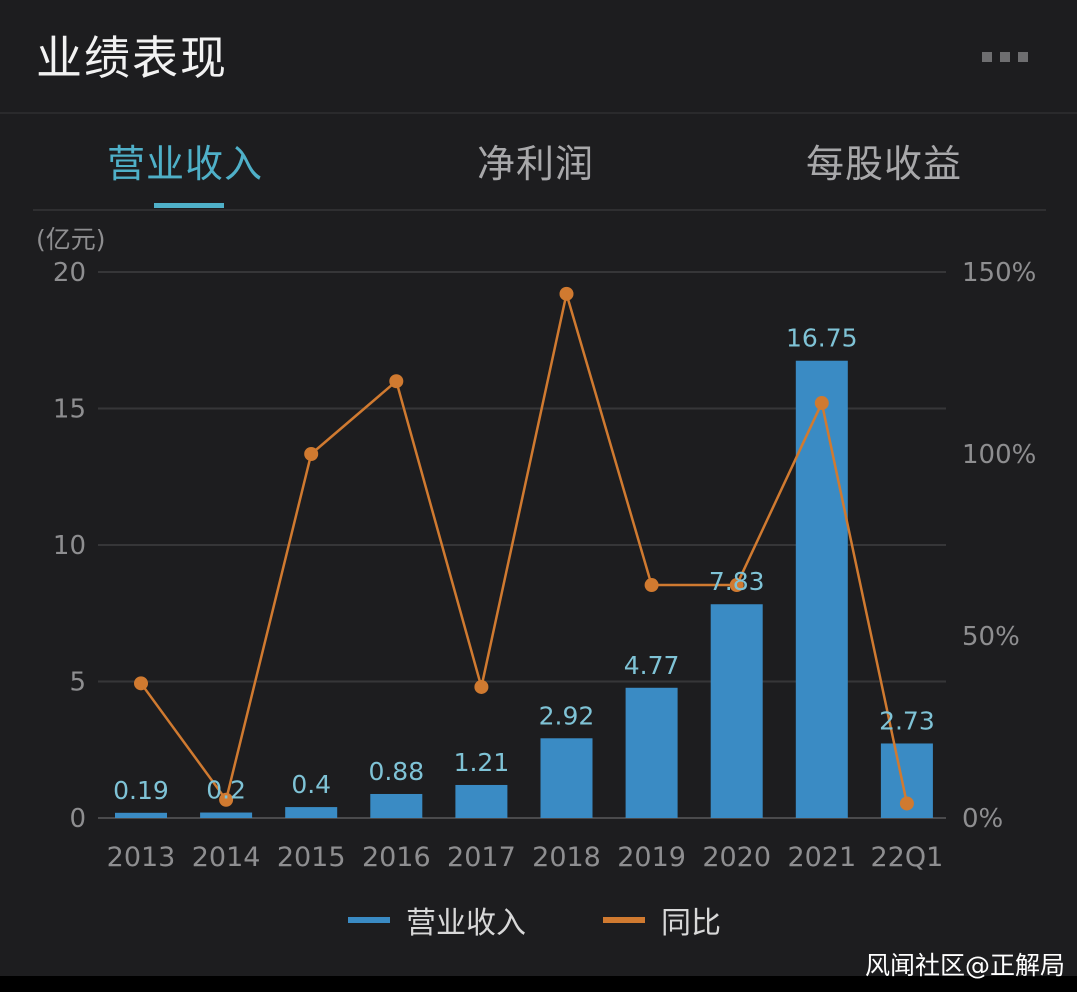  Describe the element at coordinates (691, 923) in the screenshot. I see `legend-label-yoy: 同比` at that location.